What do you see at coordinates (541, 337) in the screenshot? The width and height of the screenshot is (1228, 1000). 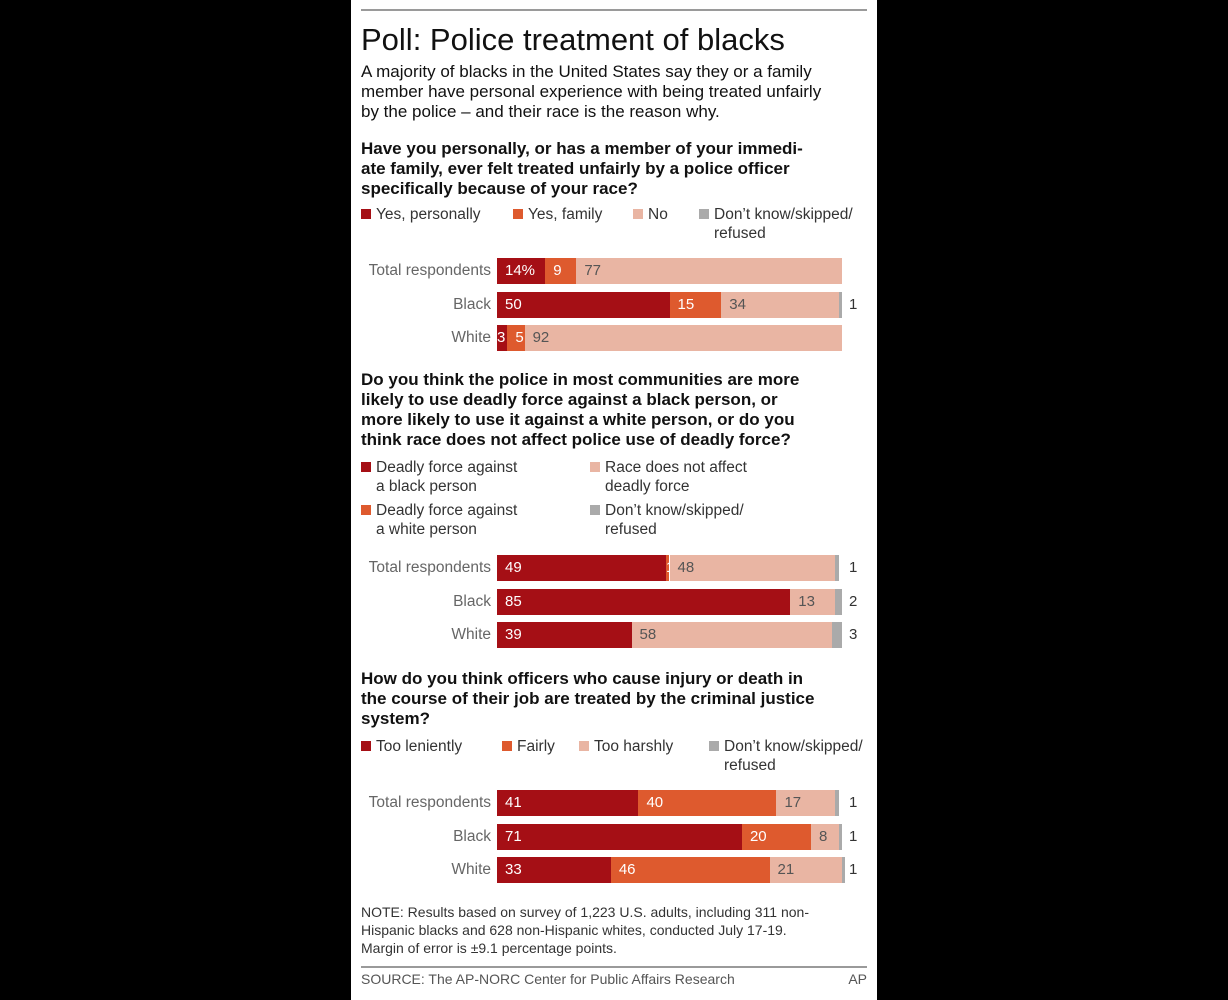 I see `bar-data-label: 92` at bounding box center [541, 337].